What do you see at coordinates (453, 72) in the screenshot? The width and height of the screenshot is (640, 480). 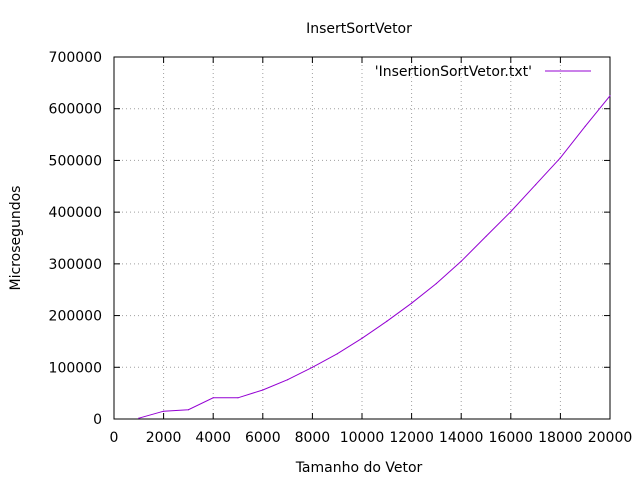 I see `legend-label: 'InsertionSortVetor.txt'` at bounding box center [453, 72].